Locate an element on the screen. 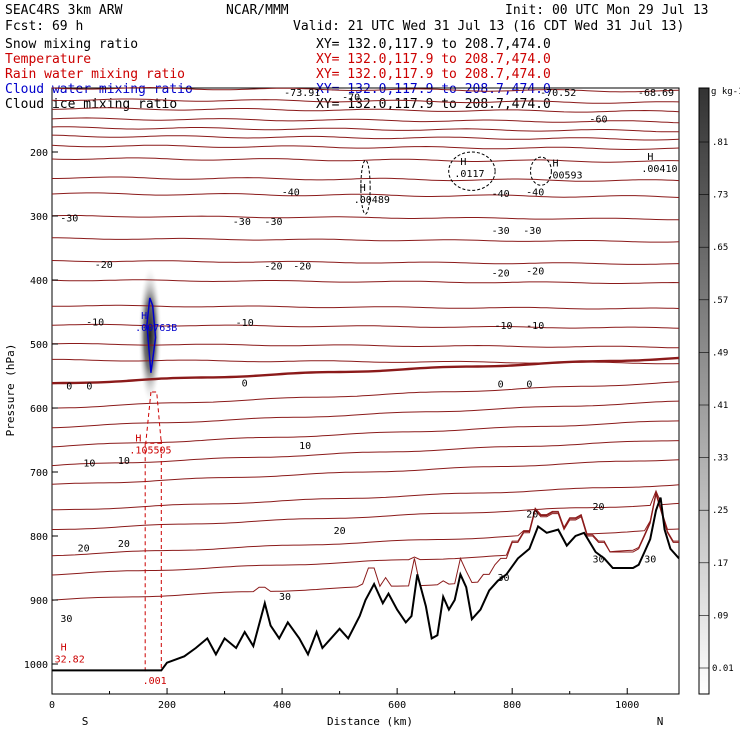 The width and height of the screenshot is (740, 740). cloud-ice-contours is located at coordinates (456, 183).